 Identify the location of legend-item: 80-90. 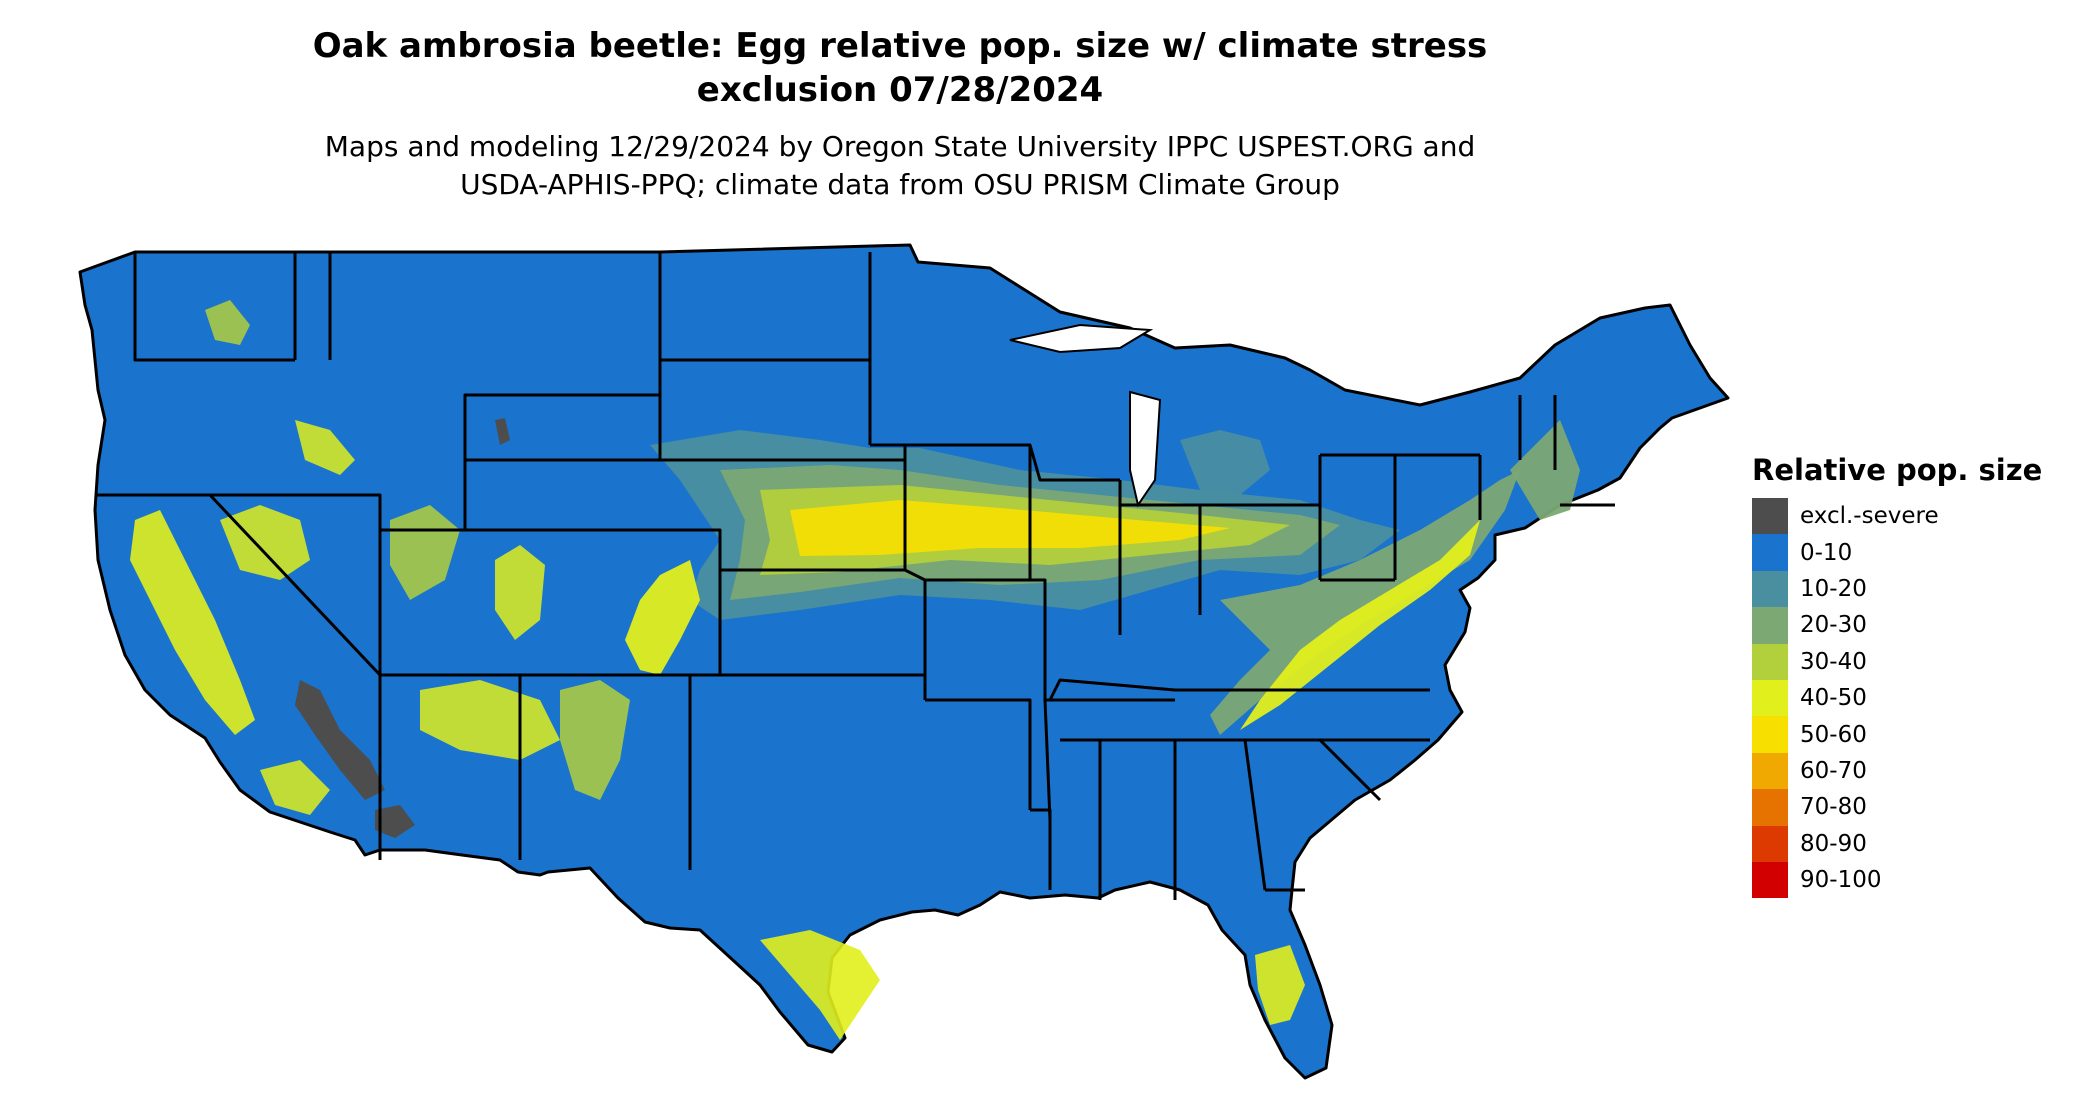
(1897, 843).